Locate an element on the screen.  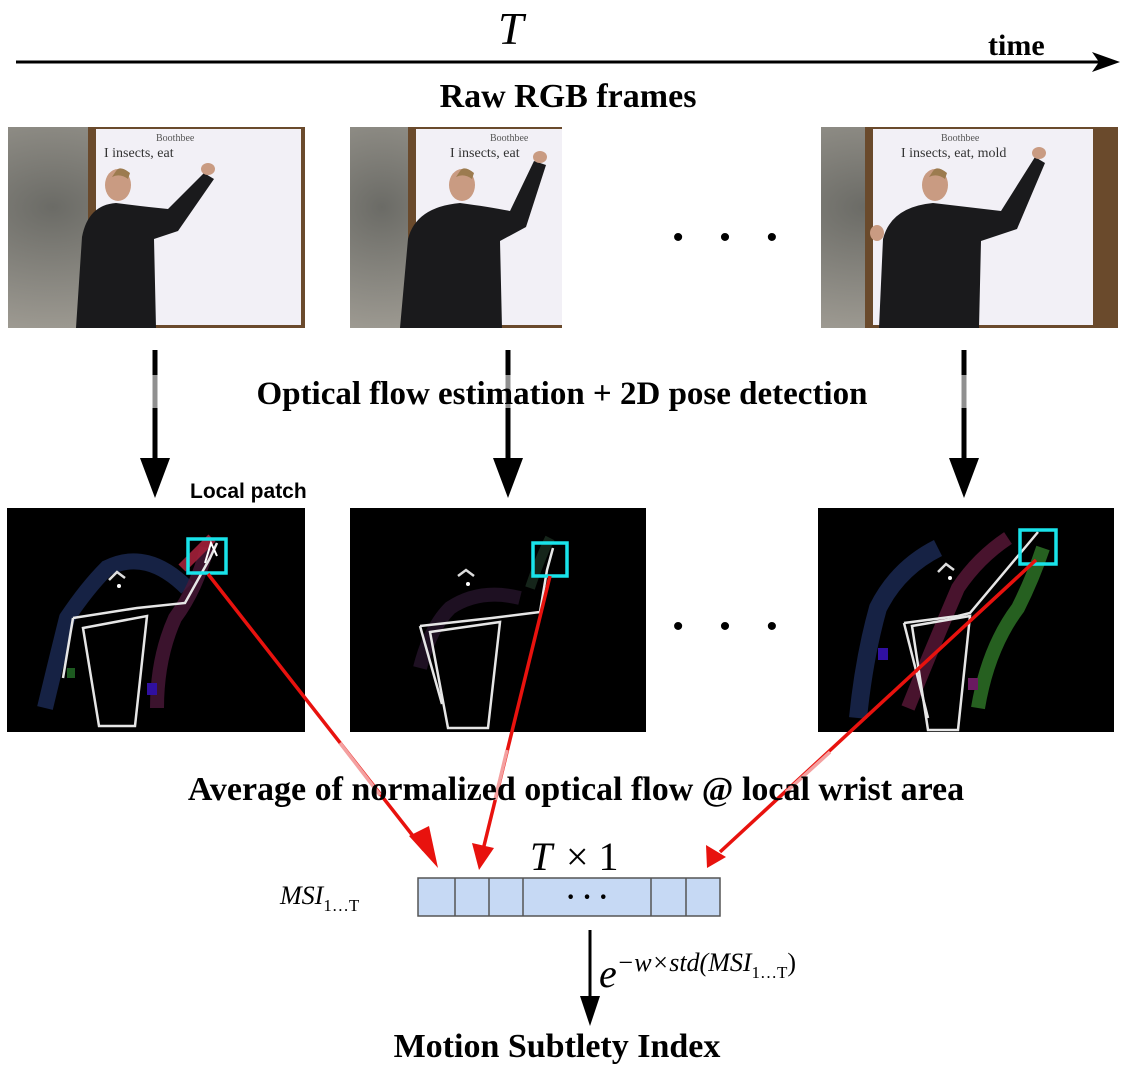
final-arrow is located at coordinates (590, 978).